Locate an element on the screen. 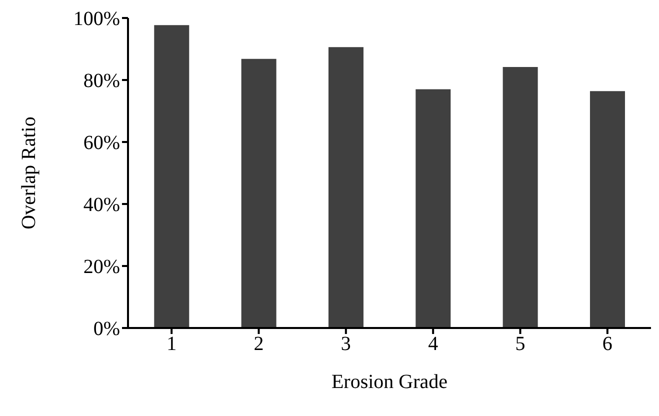 Image resolution: width=659 pixels, height=416 pixels. y-tick-label: 0% is located at coordinates (106, 329).